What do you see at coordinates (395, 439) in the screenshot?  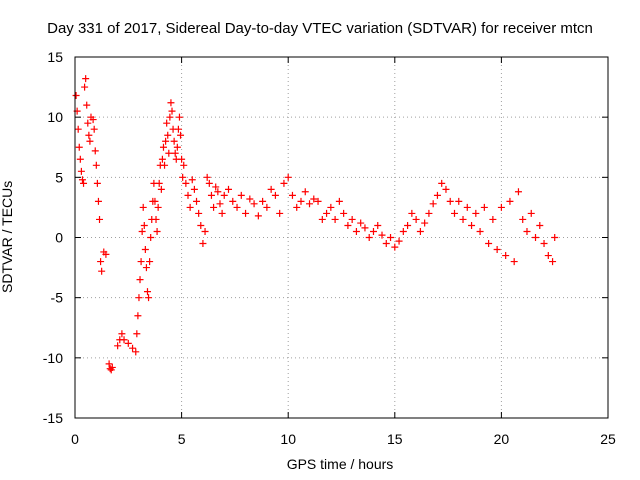 I see `x-tick-label: 15` at bounding box center [395, 439].